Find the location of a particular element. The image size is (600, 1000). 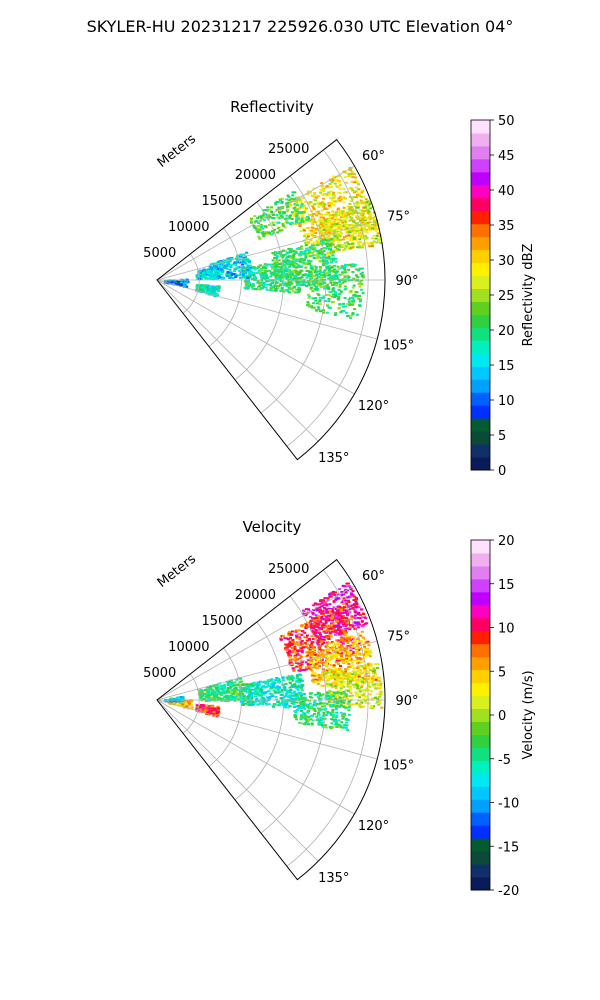

azimuth-tick-label: 75° is located at coordinates (398, 216).